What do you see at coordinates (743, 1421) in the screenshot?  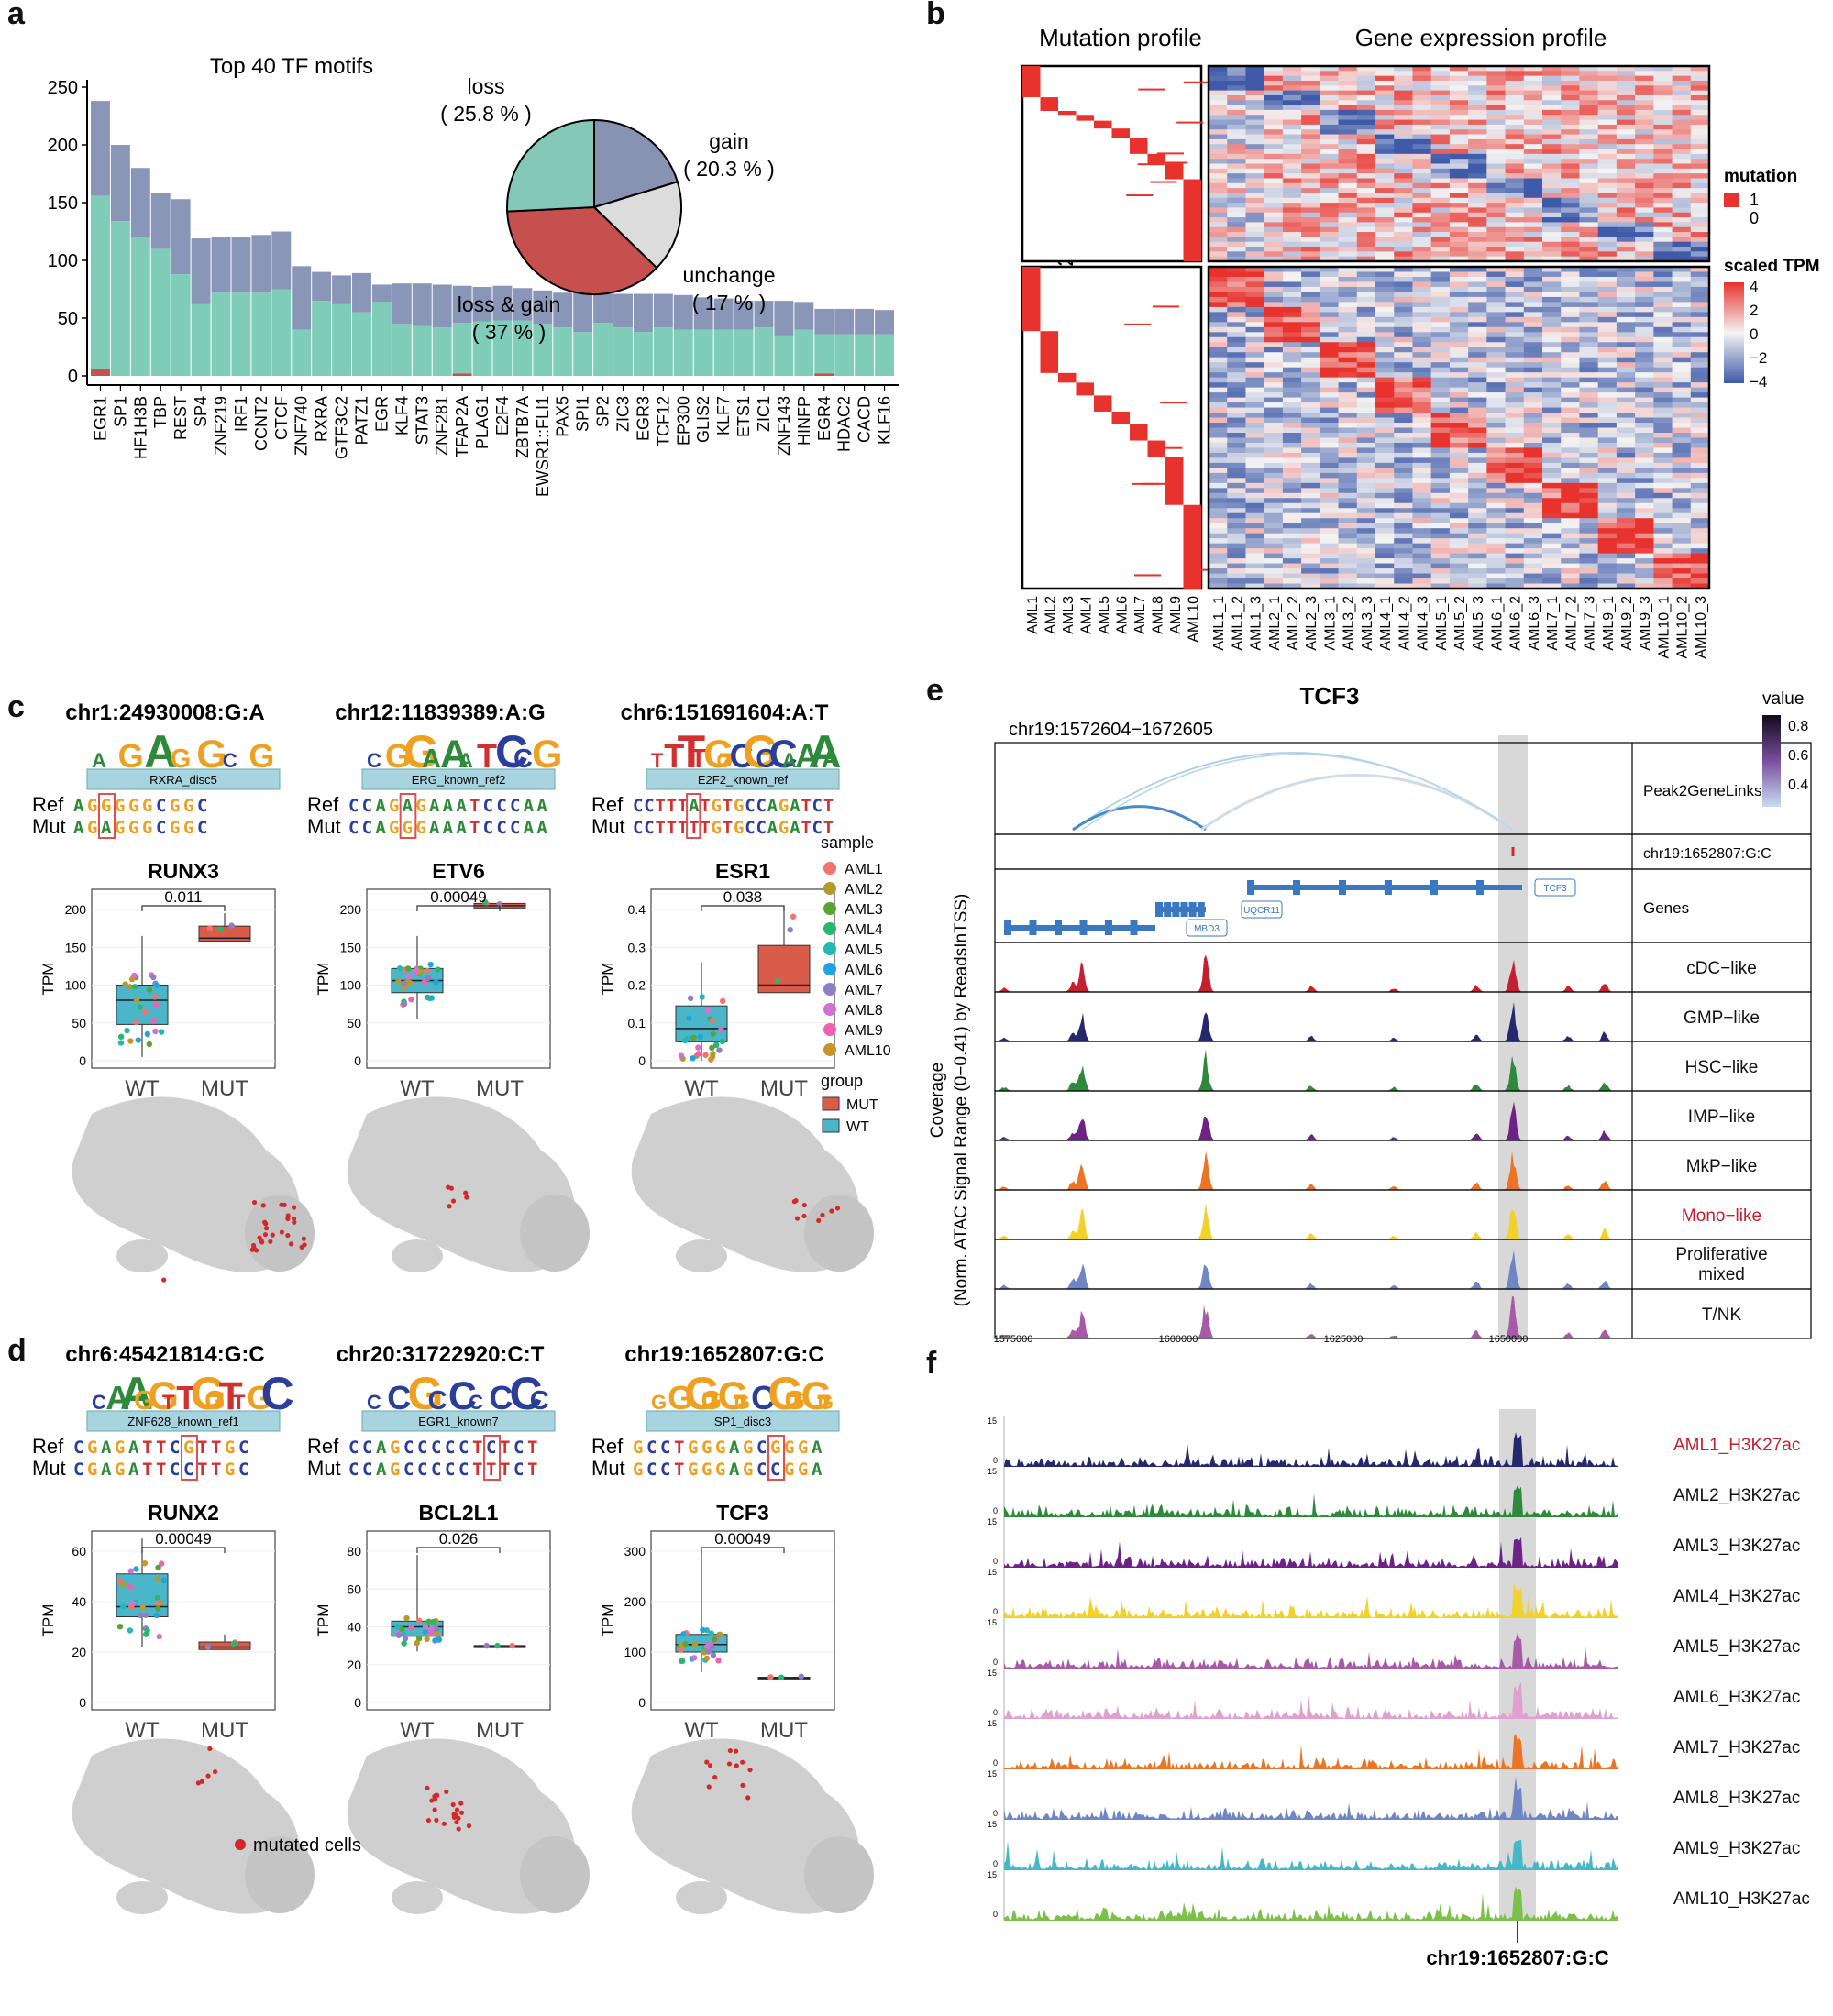 I see `motif-box` at bounding box center [743, 1421].